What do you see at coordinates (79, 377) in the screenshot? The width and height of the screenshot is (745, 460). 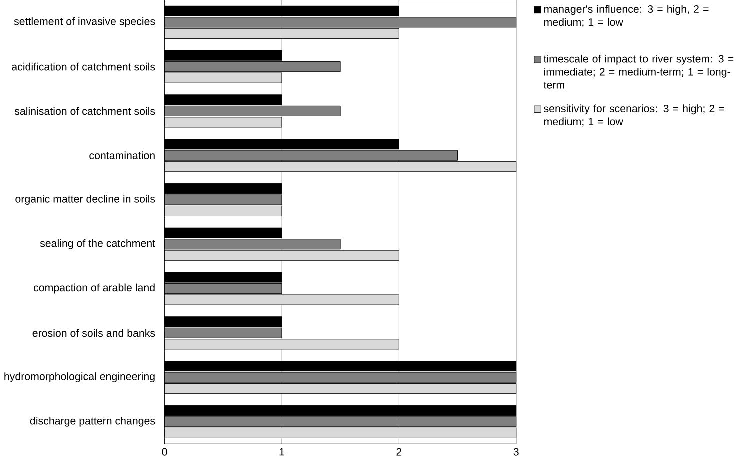 I see `y-tick-label: hydromorphological engineering` at bounding box center [79, 377].